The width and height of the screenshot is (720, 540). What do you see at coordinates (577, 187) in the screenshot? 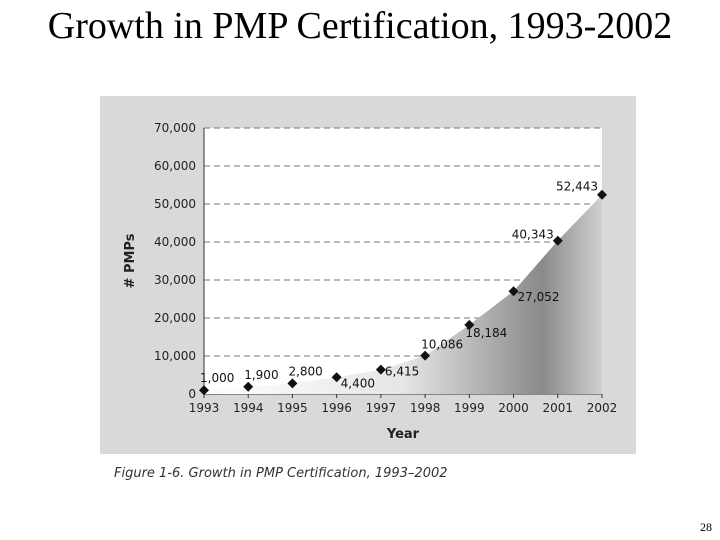
I see `data-label: 52,443` at bounding box center [577, 187].